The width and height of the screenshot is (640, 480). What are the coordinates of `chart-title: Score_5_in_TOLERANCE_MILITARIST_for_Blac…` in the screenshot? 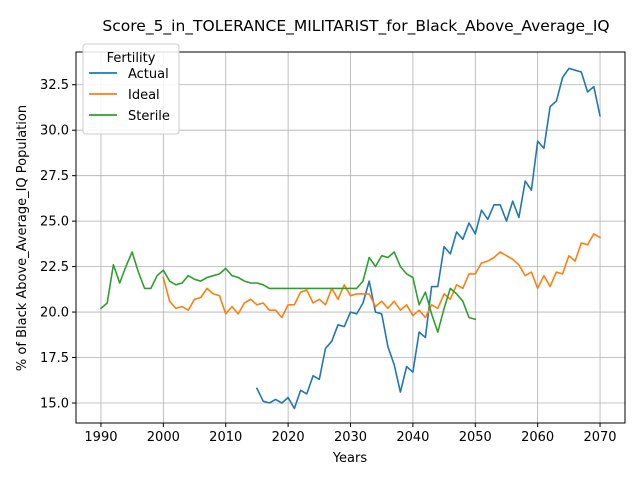 It's located at (355, 26).